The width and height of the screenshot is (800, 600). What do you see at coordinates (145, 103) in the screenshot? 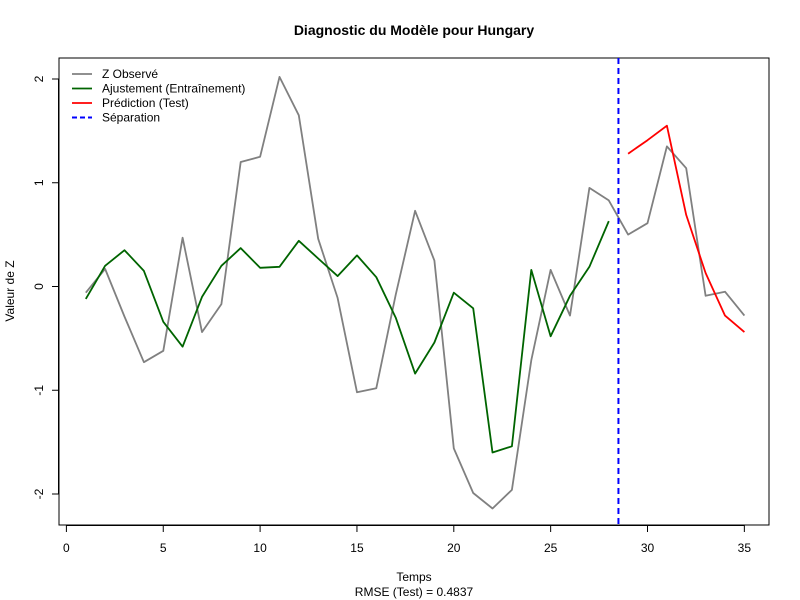
I see `legend-label: Prédiction (Test)` at bounding box center [145, 103].